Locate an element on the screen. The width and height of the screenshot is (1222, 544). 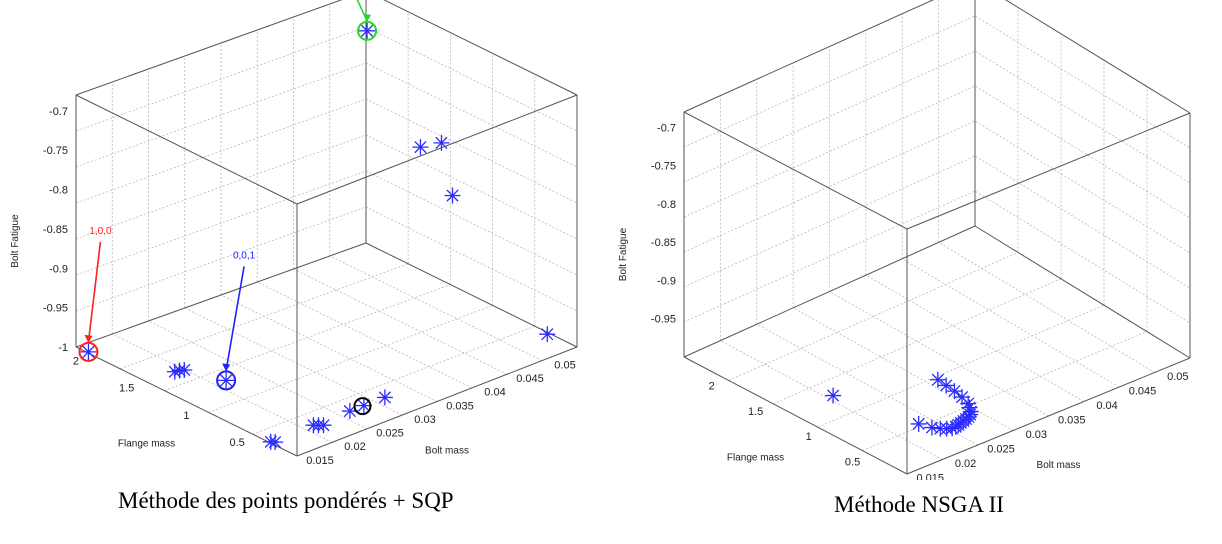
annotation-label: 0,0,1 is located at coordinates (244, 255).